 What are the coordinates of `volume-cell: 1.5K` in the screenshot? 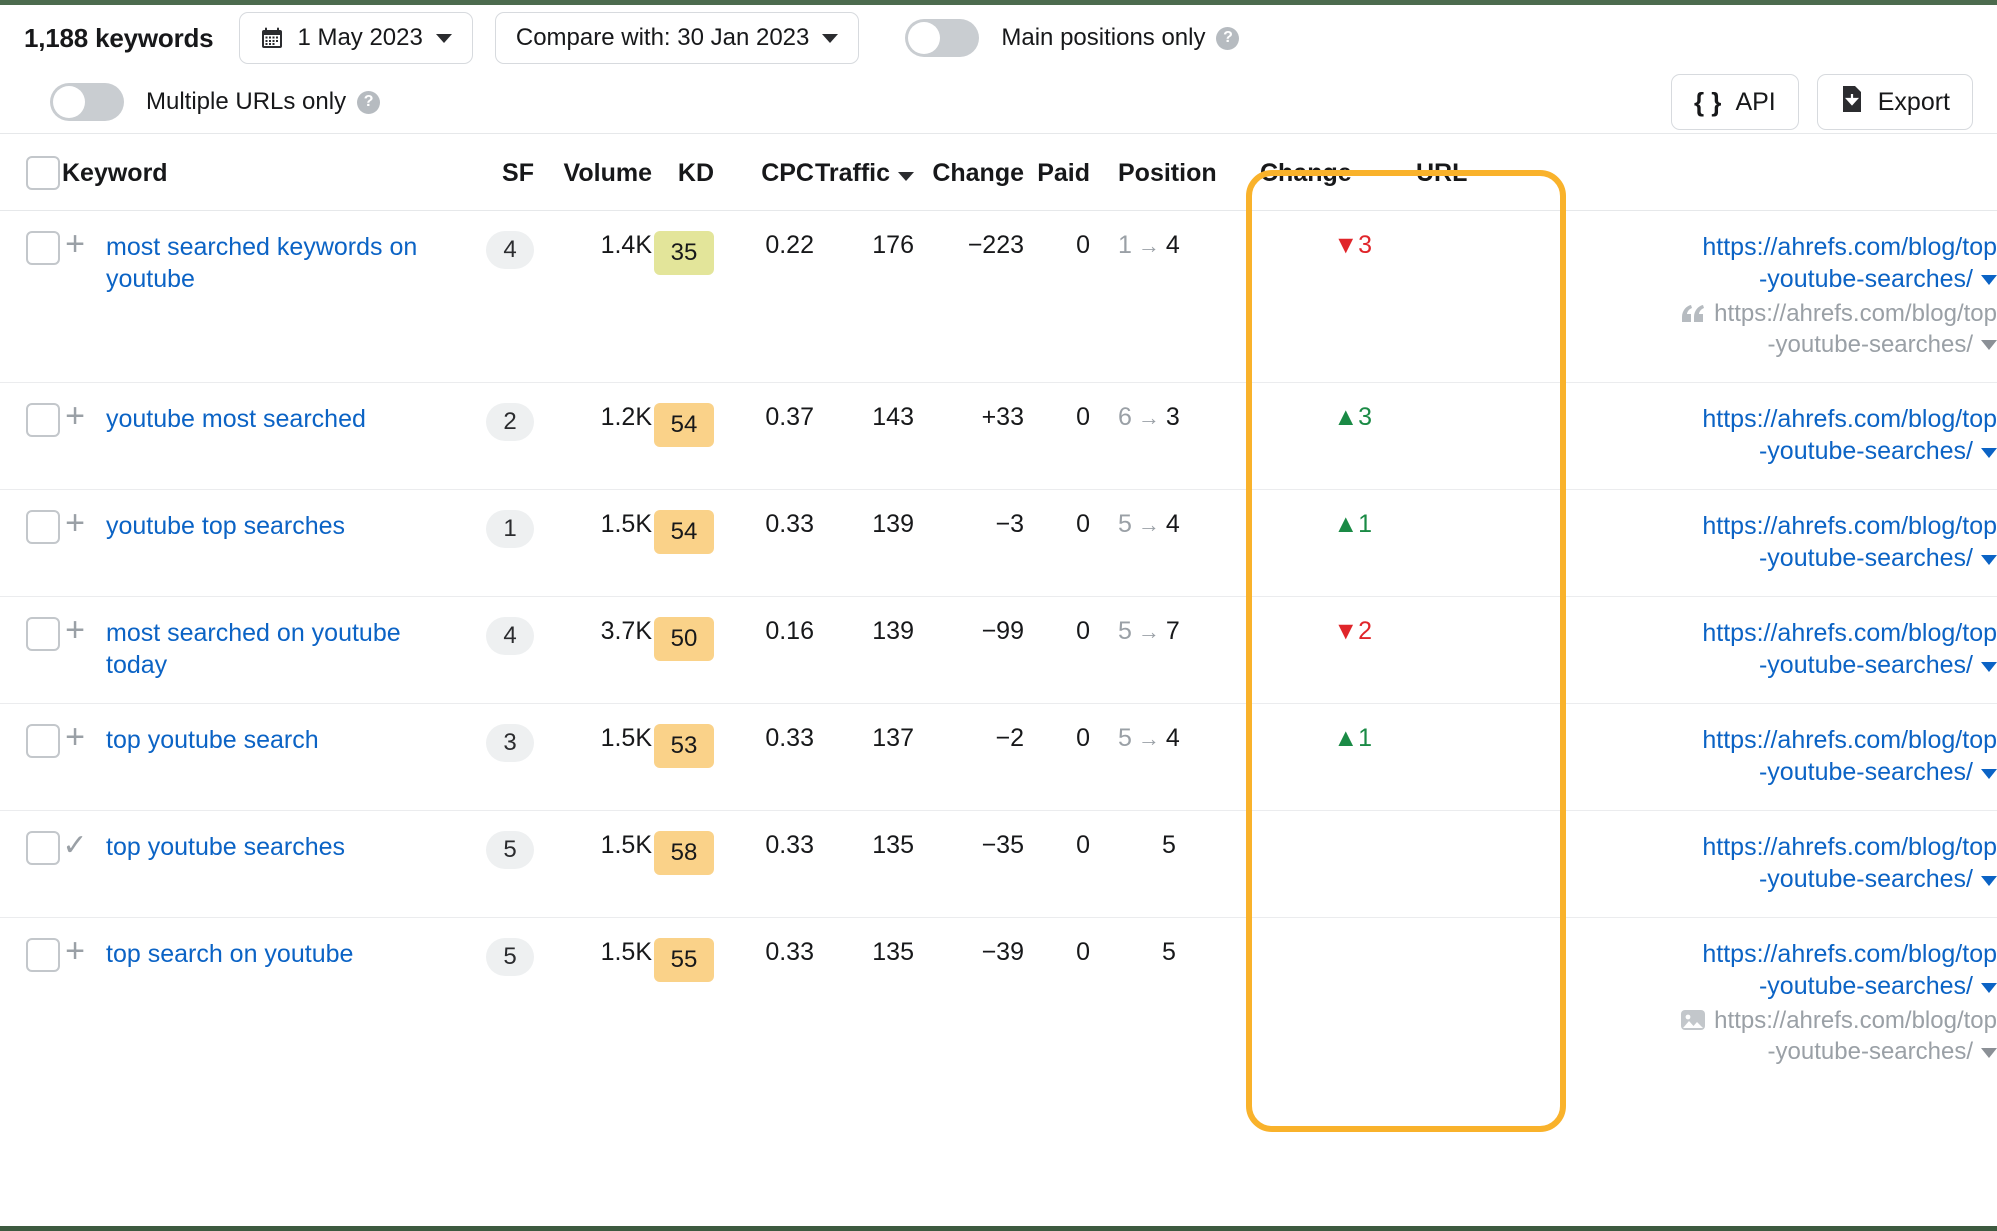 It's located at (593, 757).